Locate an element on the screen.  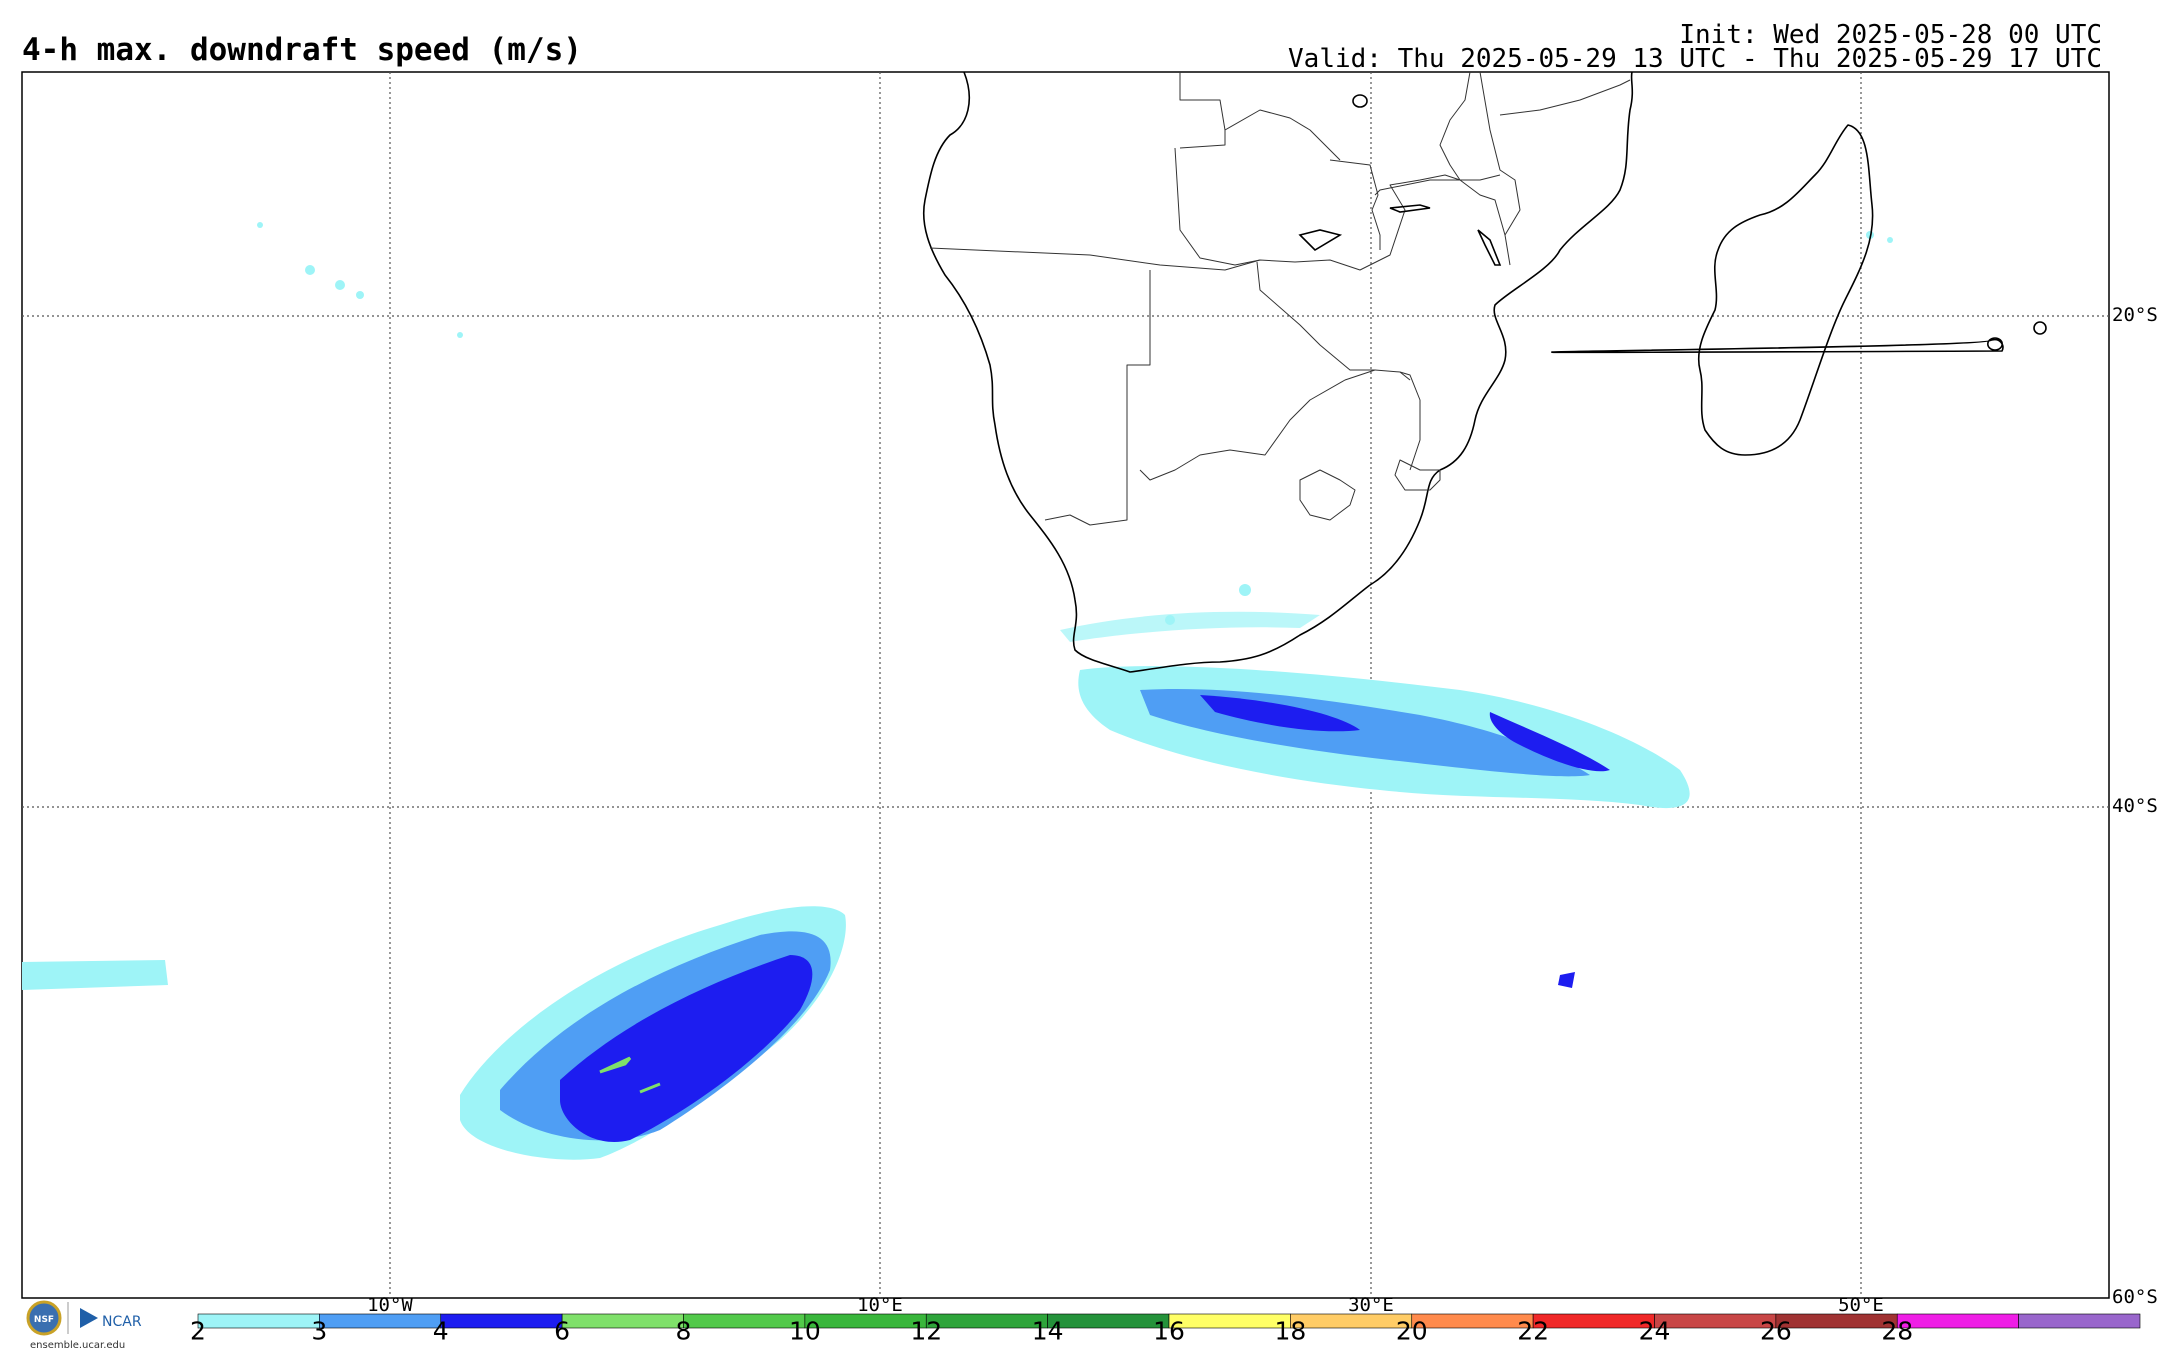
lon-label-10e: 10°E is located at coordinates (880, 1305).